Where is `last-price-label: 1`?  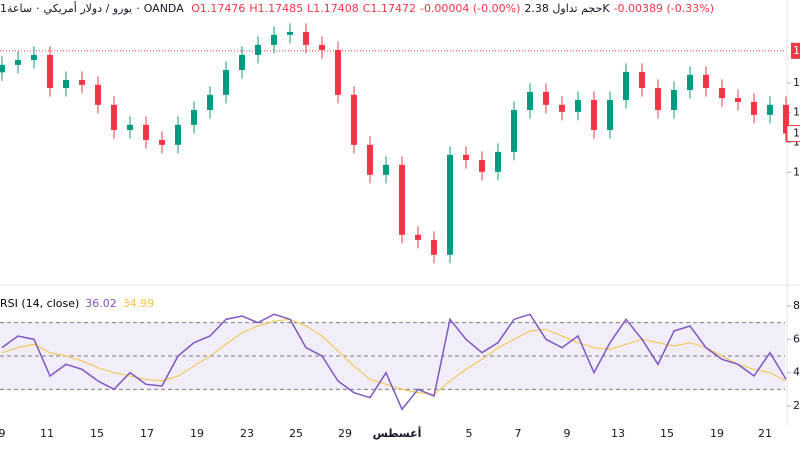
last-price-label: 1 is located at coordinates (796, 133).